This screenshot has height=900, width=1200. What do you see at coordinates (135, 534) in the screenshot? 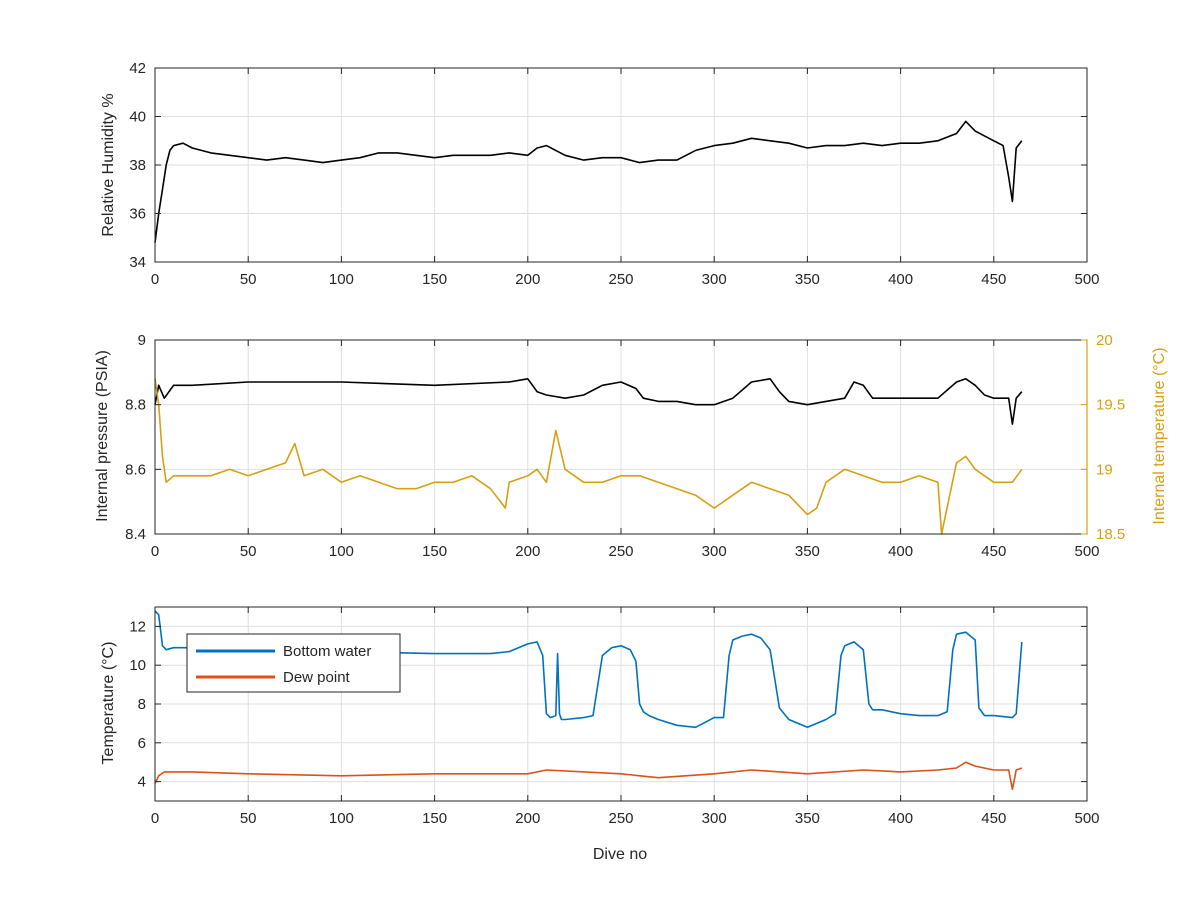
I see `y-tick-label: 8.4` at bounding box center [135, 534].